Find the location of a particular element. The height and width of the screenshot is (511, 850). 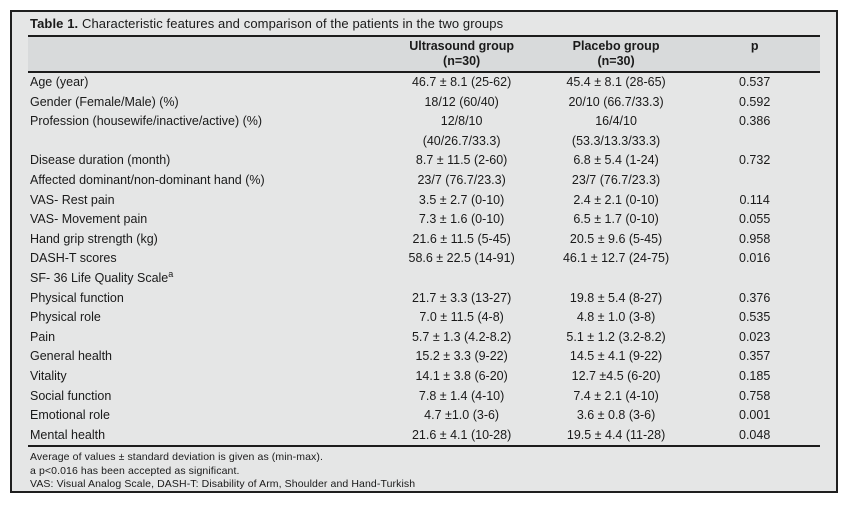

p-value: 0.376 is located at coordinates (755, 297).